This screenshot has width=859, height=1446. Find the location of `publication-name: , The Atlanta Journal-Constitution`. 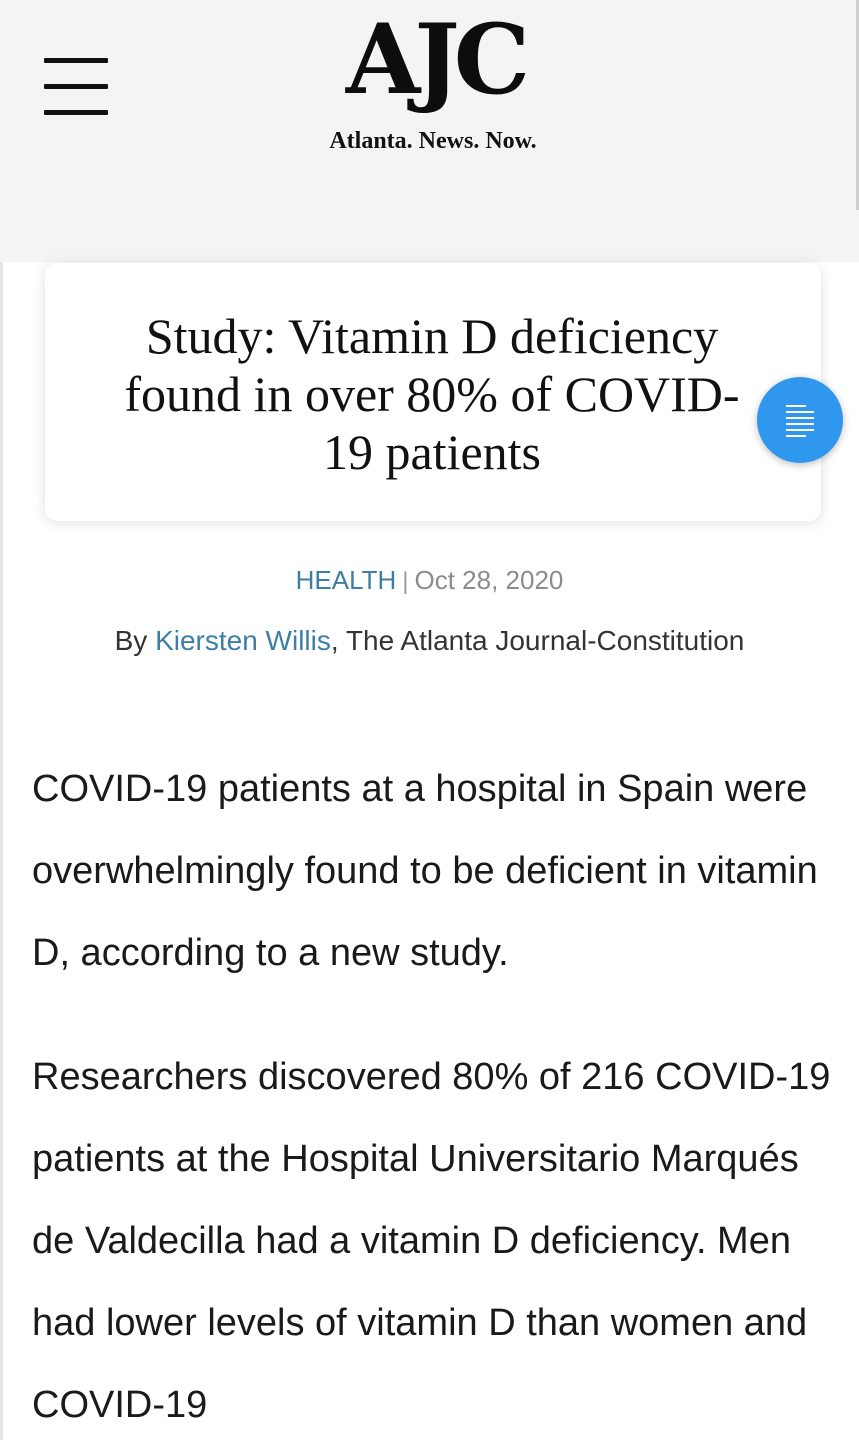

publication-name: , The Atlanta Journal-Constitution is located at coordinates (537, 640).